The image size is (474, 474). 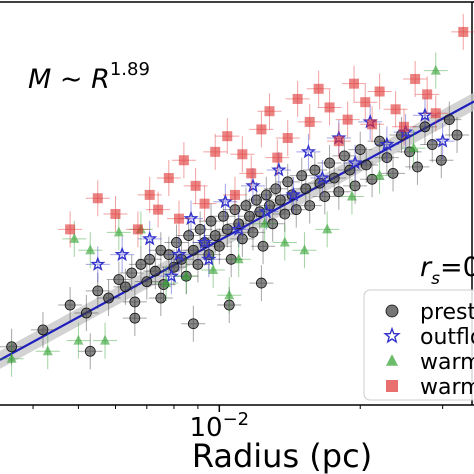 I want to click on x-axis-label: Radius (pc), so click(x=282, y=455).